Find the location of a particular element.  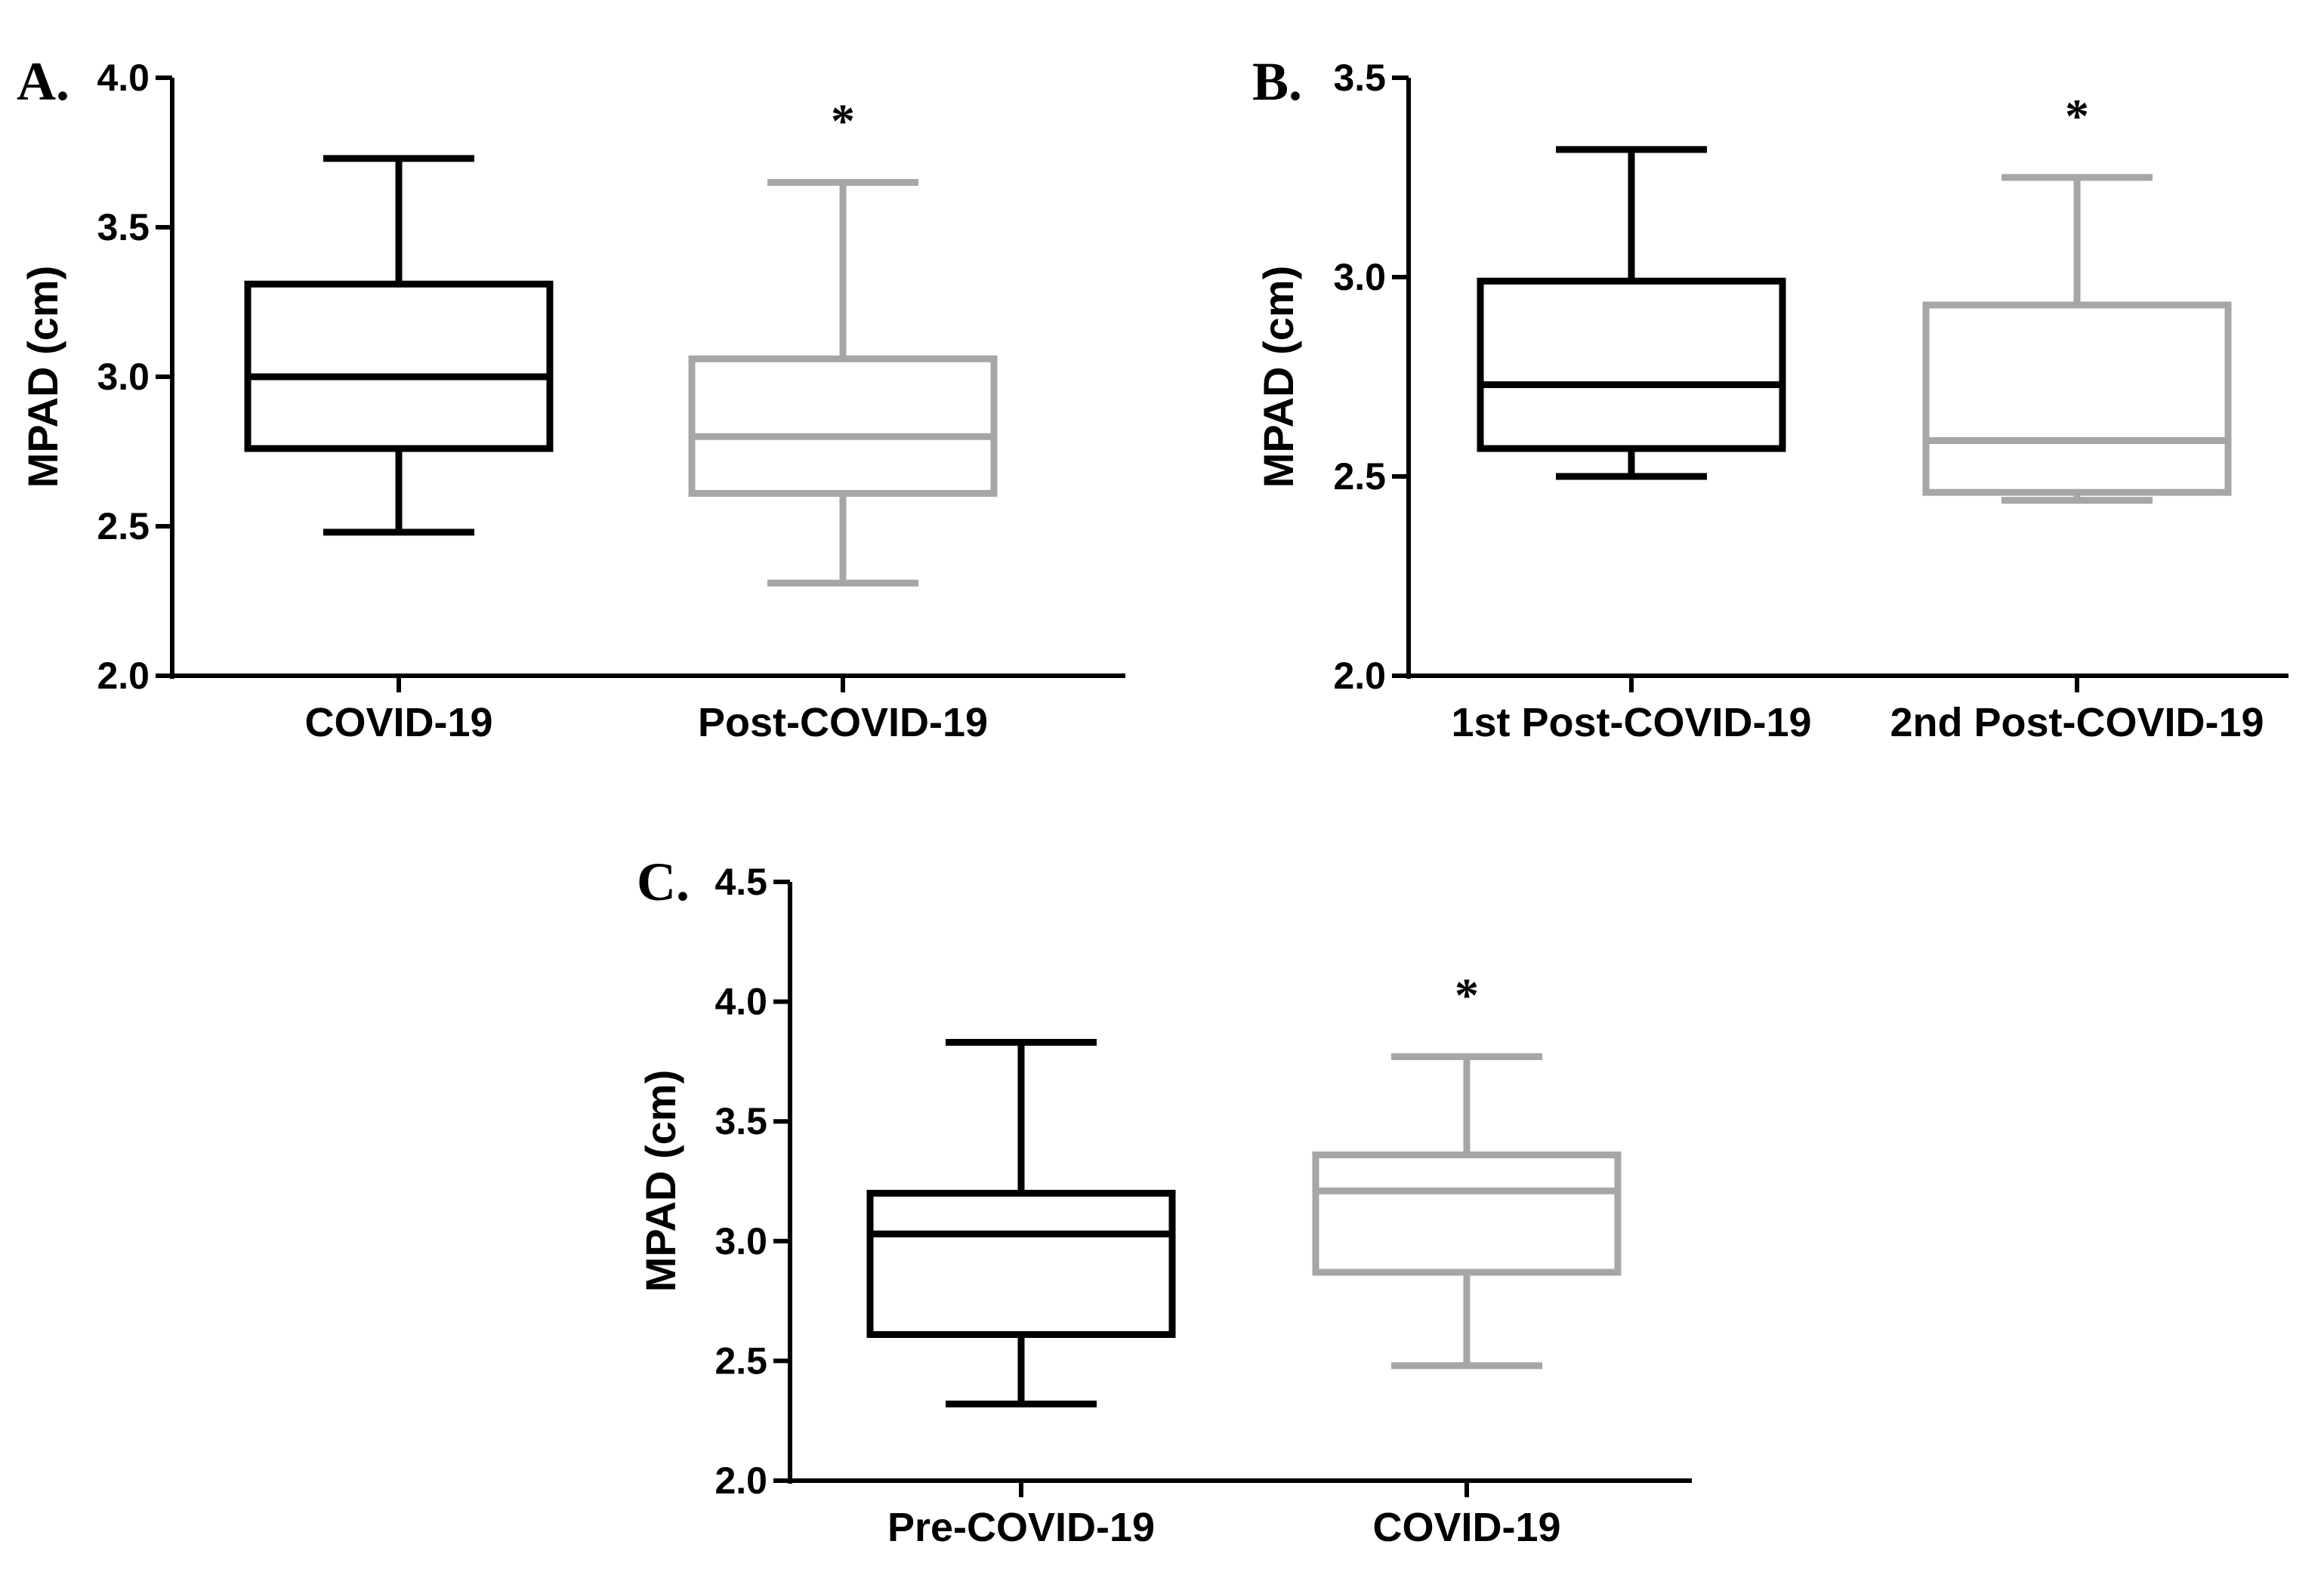

x-category-label: Post-COVID-19 is located at coordinates (843, 722).